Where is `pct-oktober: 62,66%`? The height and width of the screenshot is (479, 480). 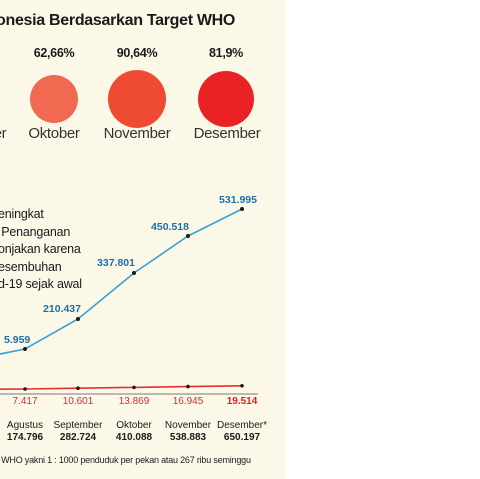 pct-oktober: 62,66% is located at coordinates (54, 53).